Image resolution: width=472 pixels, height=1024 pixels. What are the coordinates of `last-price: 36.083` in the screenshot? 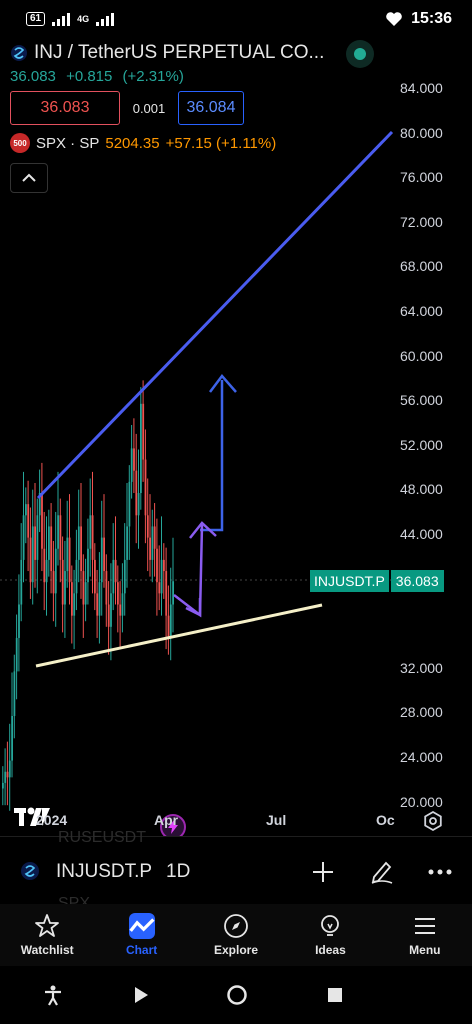 It's located at (33, 76).